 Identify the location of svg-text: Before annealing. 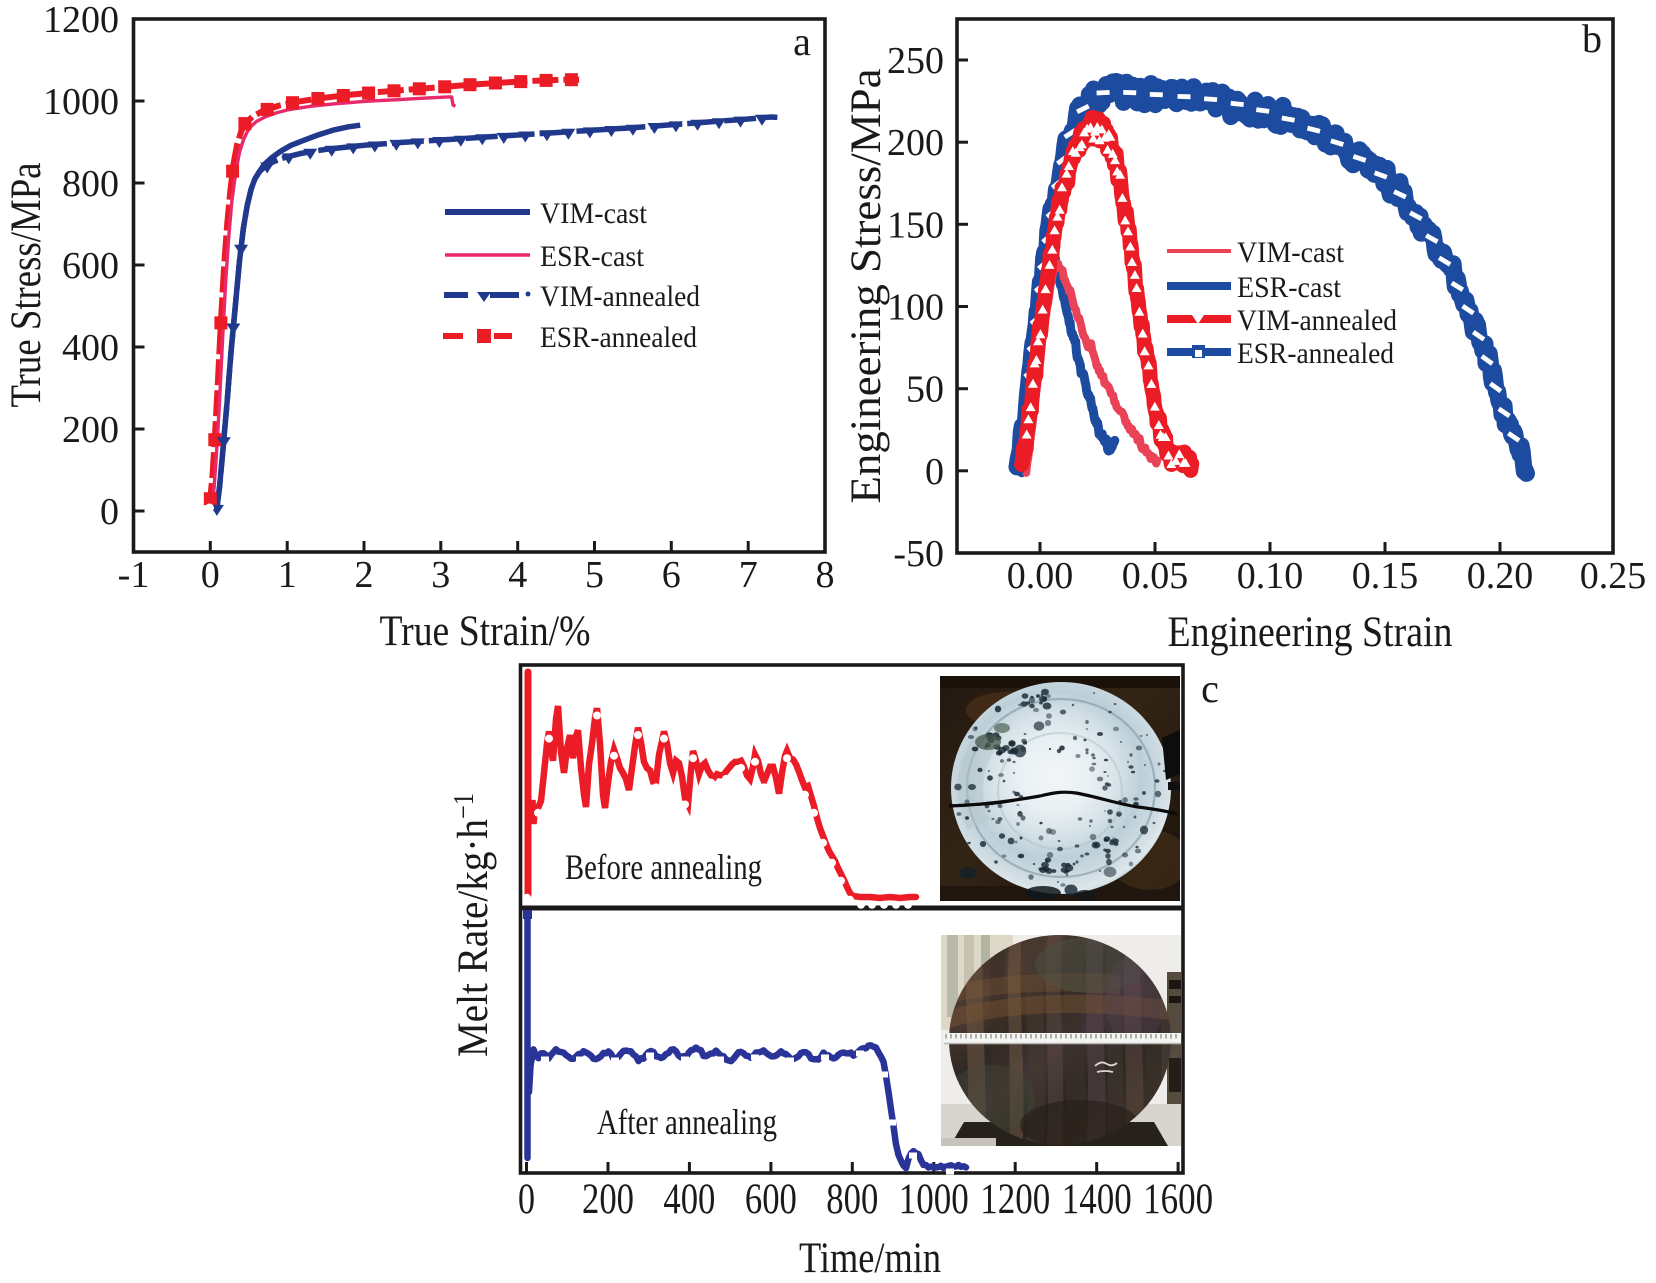
(663, 867).